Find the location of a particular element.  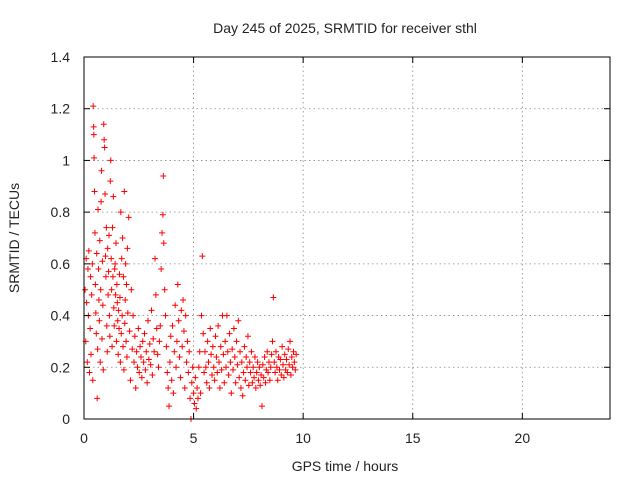

y-tick-label: 0.6 is located at coordinates (61, 264).